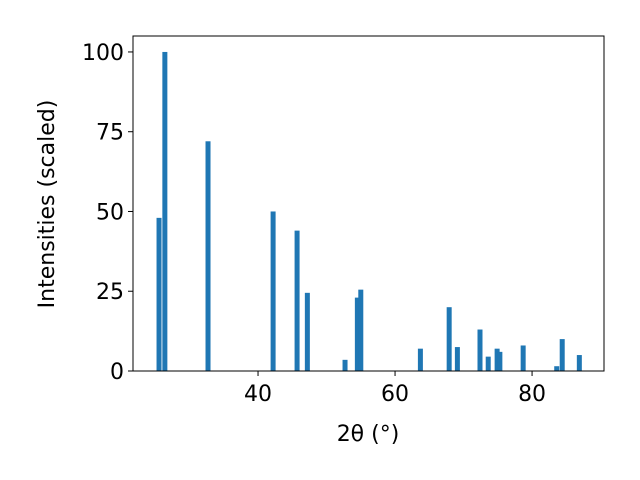 This screenshot has height=480, width=640. I want to click on x-tick-label: 40, so click(258, 394).